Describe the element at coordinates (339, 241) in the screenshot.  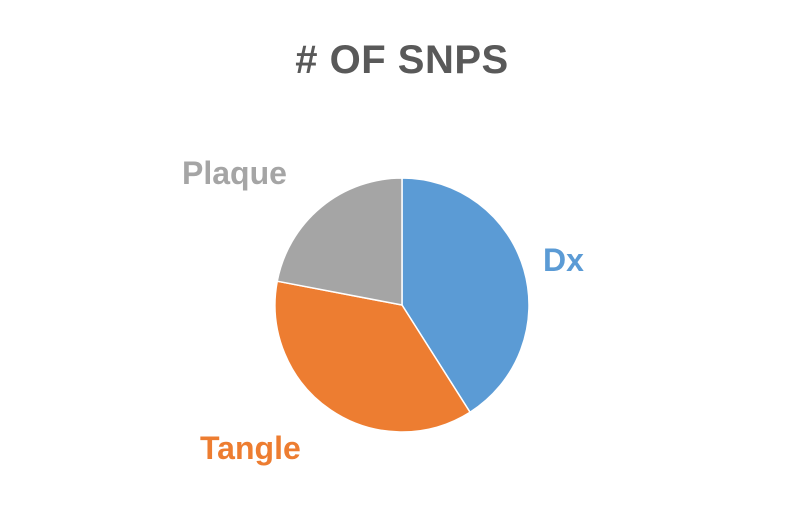
I see `pie-slice-plaque` at that location.